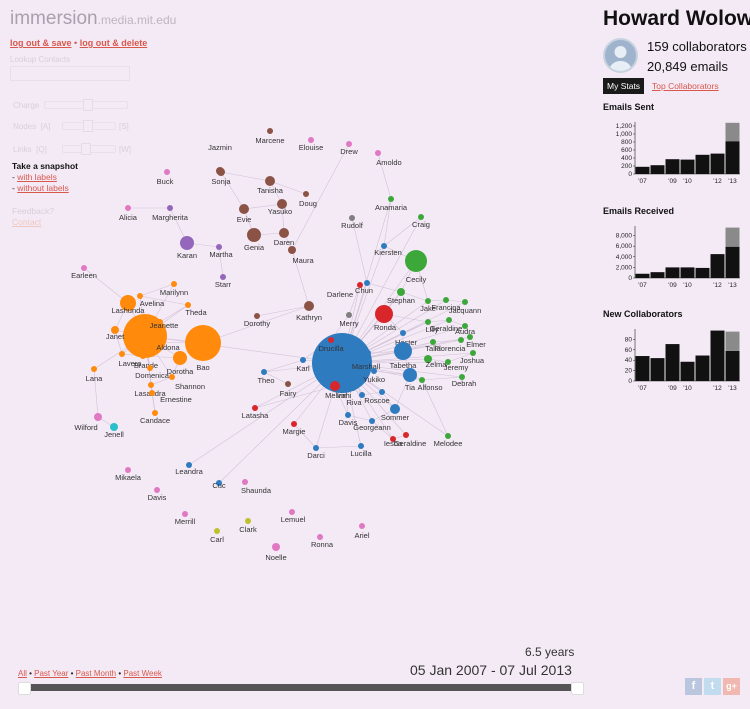 The image size is (750, 709). I want to click on range-past-week-link: Past Week, so click(142, 673).